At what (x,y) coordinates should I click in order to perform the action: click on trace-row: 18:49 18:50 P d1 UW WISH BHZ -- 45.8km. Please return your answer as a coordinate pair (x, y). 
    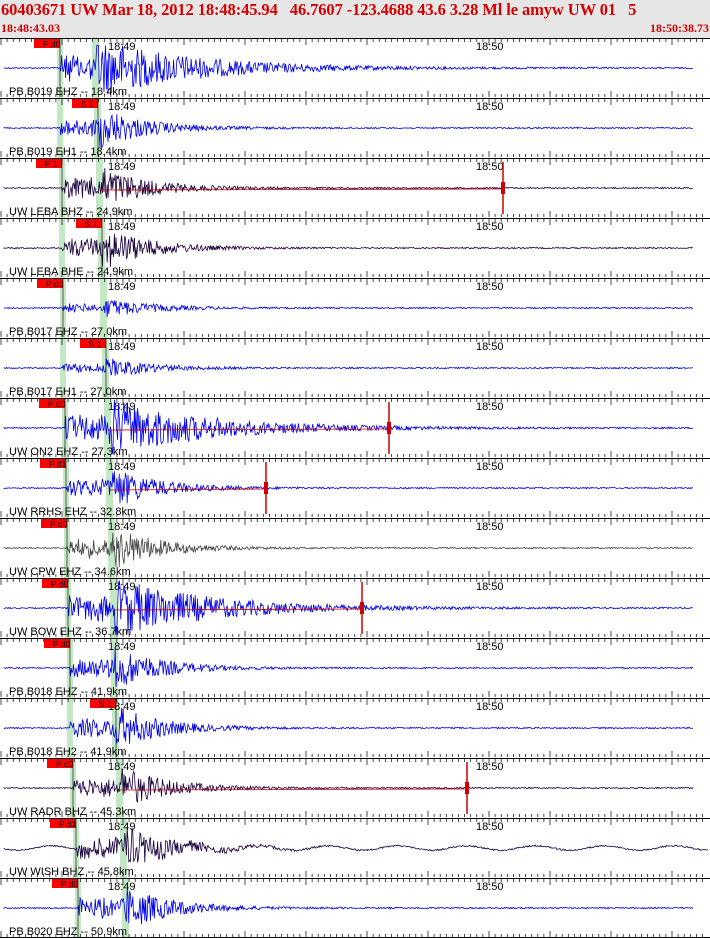
    Looking at the image, I should click on (355, 848).